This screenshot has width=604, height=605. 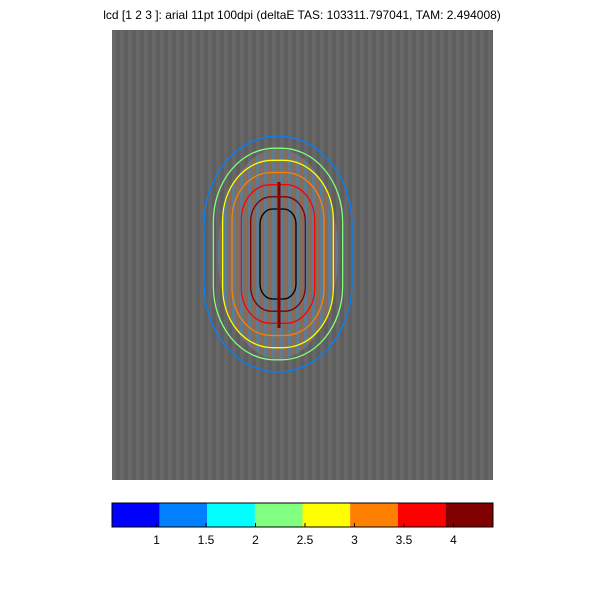 What do you see at coordinates (404, 540) in the screenshot?
I see `tick-label: 3.5` at bounding box center [404, 540].